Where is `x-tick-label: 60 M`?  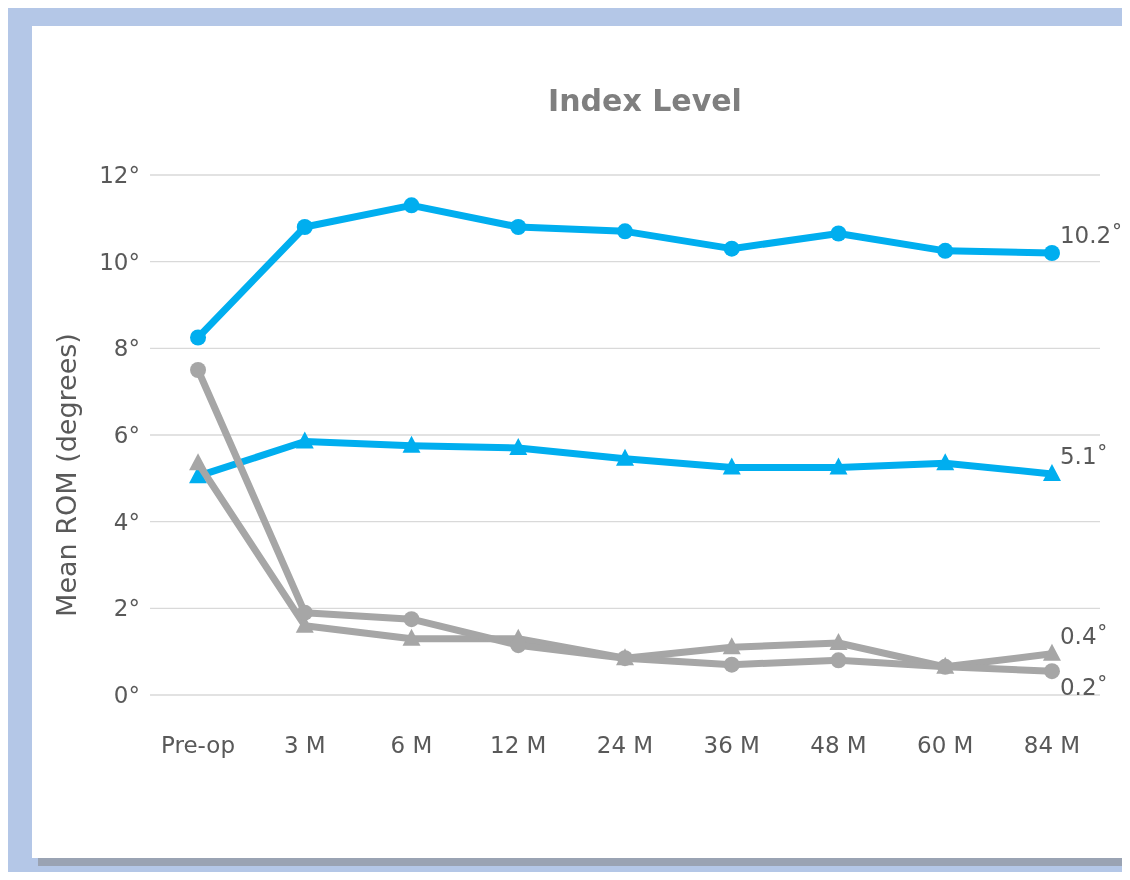
x-tick-label: 60 M is located at coordinates (945, 745).